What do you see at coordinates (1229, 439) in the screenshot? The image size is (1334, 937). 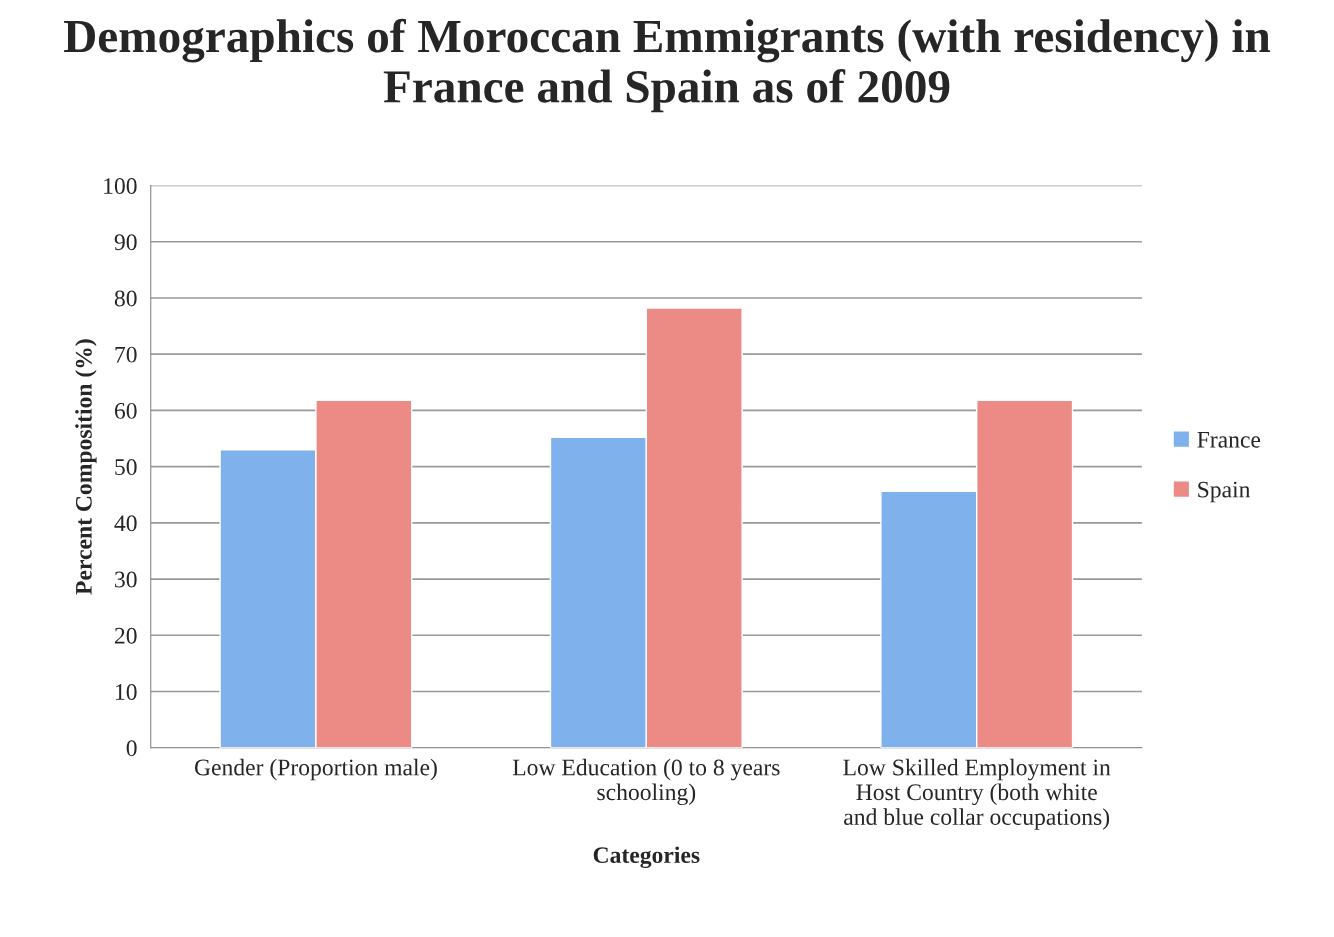 I see `legend-label: France` at bounding box center [1229, 439].